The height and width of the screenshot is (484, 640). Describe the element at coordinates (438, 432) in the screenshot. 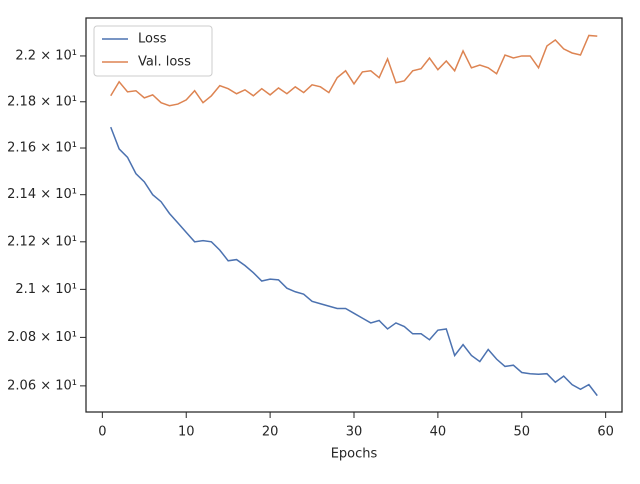

I see `x-tick-label: 40` at that location.